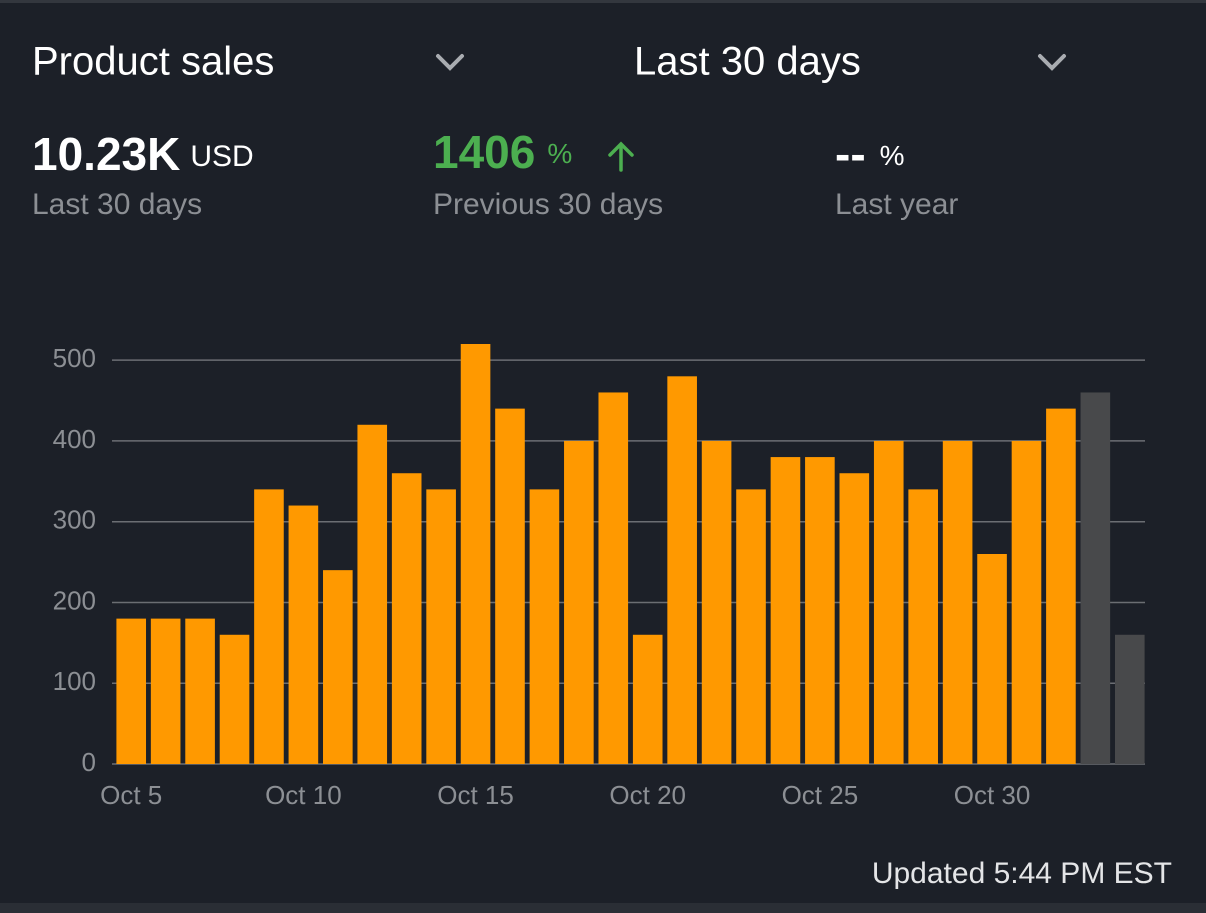 The image size is (1206, 913). Describe the element at coordinates (484, 152) in the screenshot. I see `stat-value: 1406` at that location.